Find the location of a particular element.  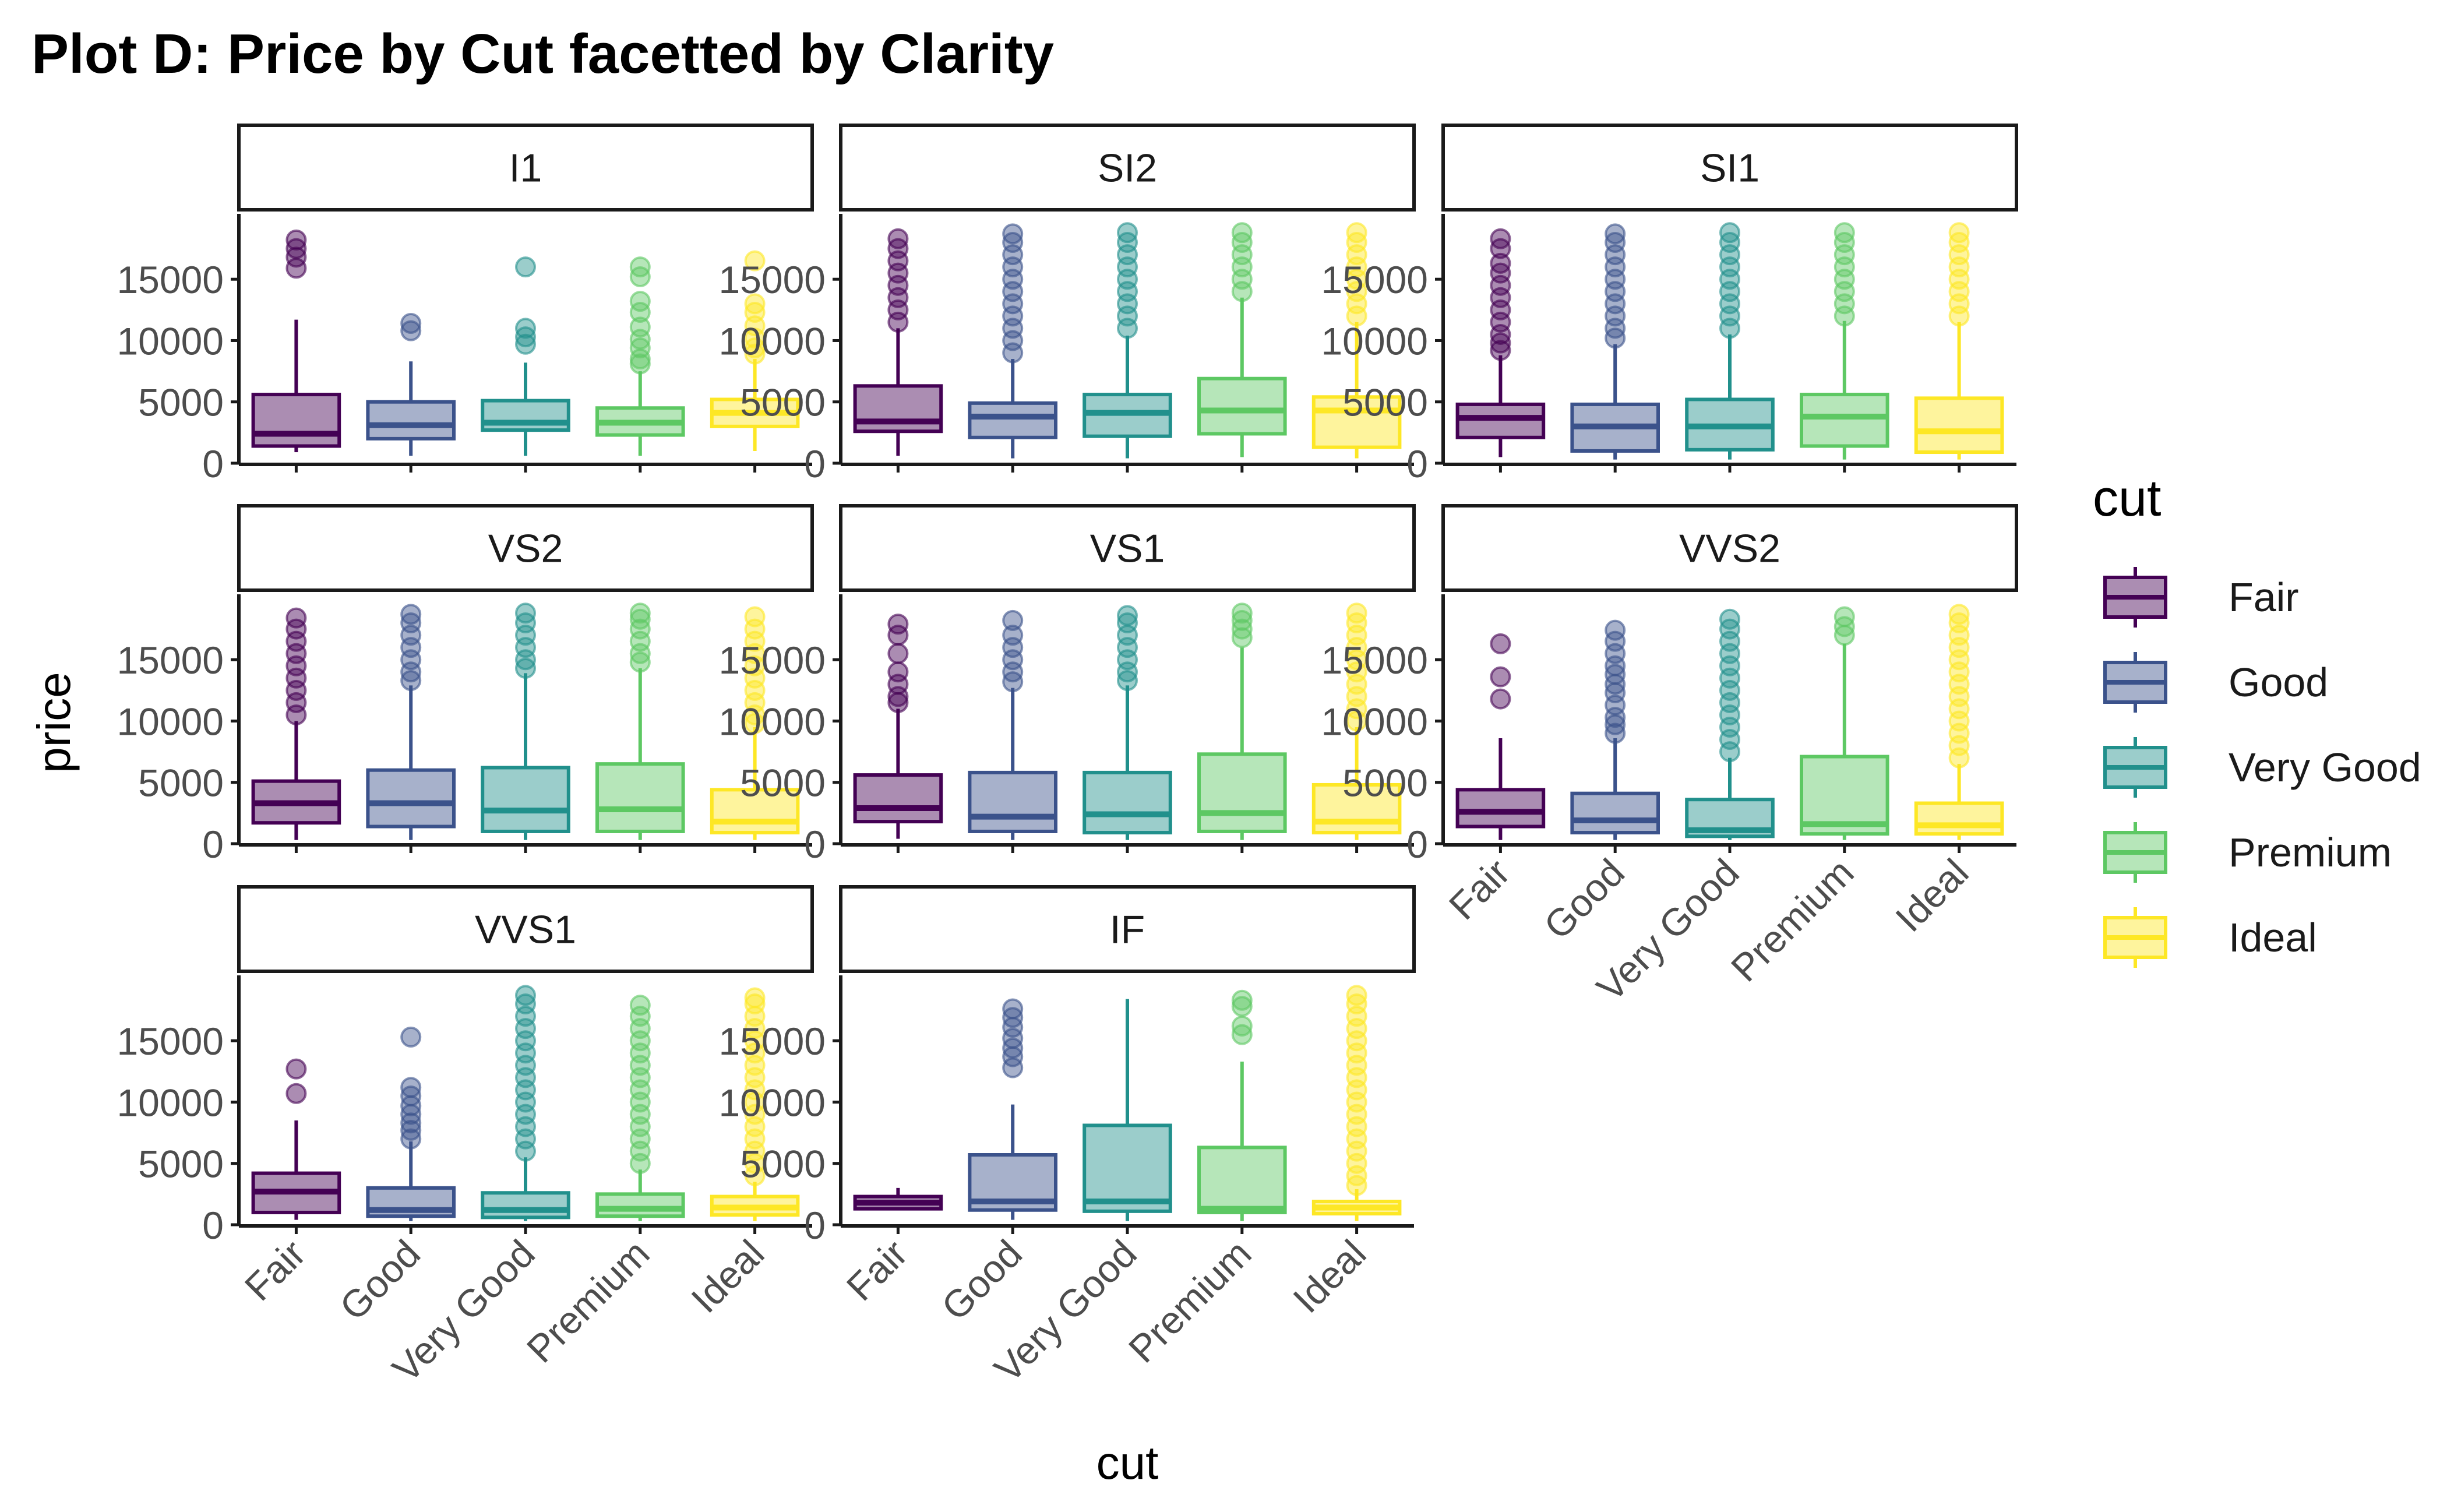

facet-strip-if is located at coordinates (1127, 929).